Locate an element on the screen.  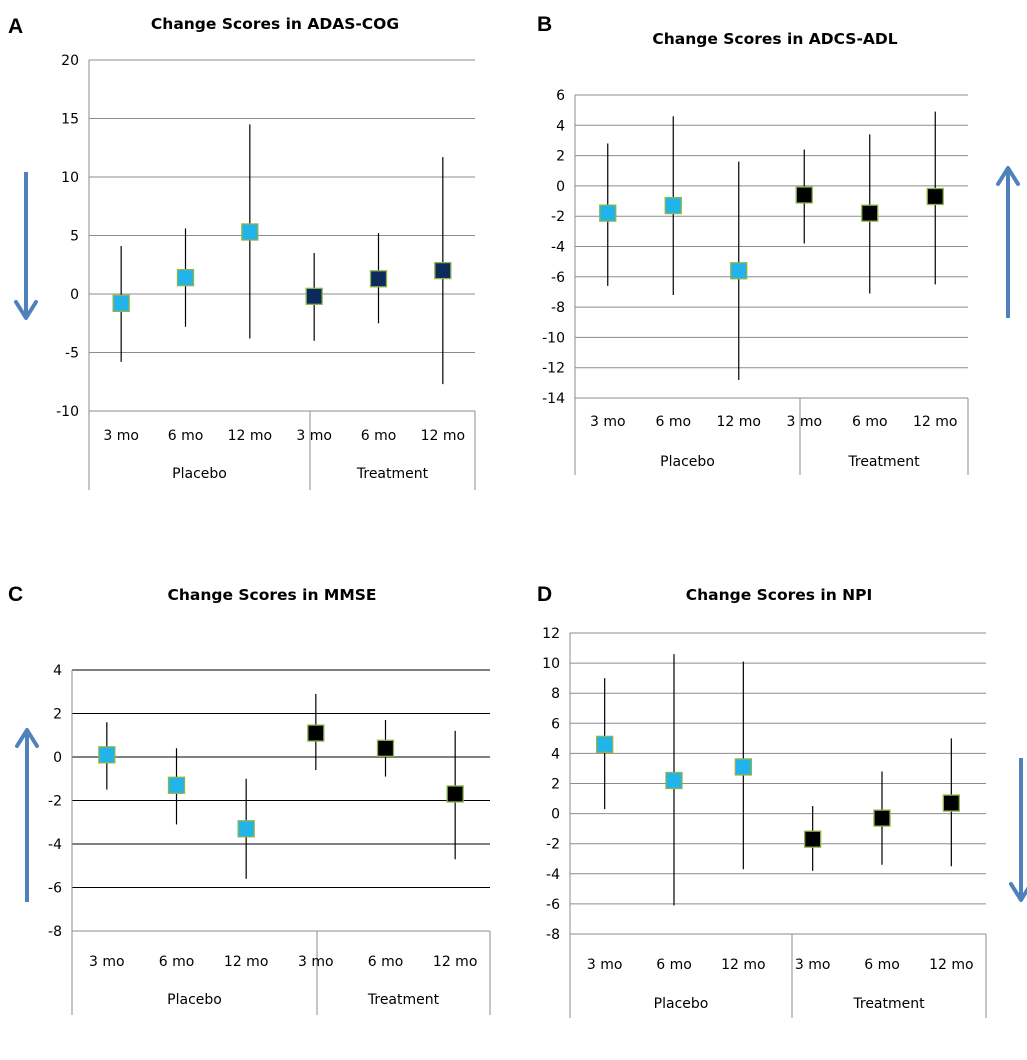
panel-a-letter: A is located at coordinates (15, 26).